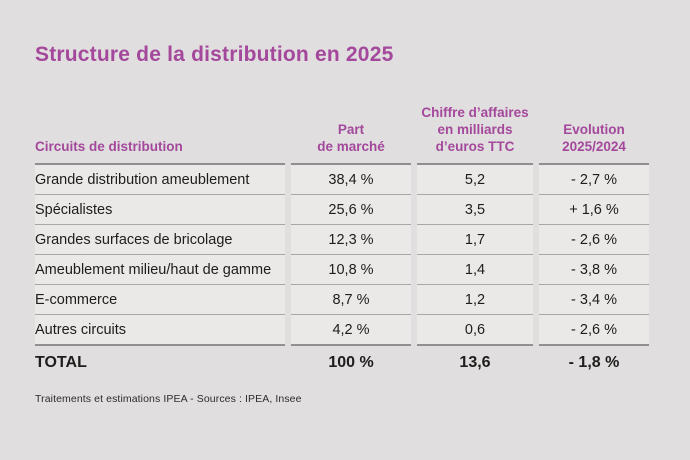 This screenshot has height=460, width=690. Describe the element at coordinates (351, 129) in the screenshot. I see `column-header-label: Part` at that location.